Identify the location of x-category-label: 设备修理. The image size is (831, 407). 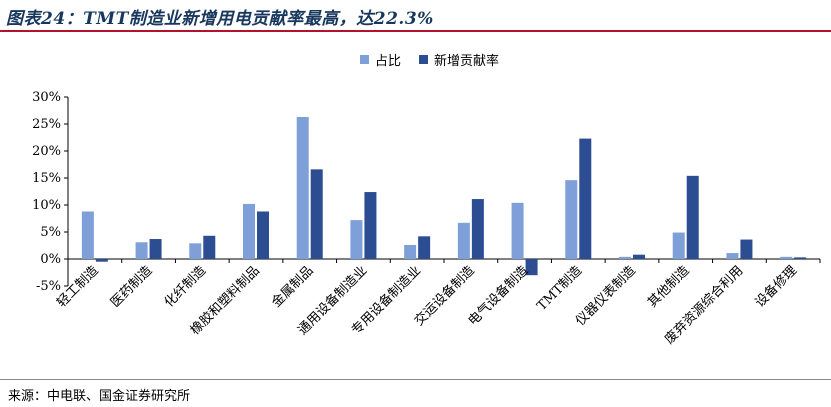
(776, 287).